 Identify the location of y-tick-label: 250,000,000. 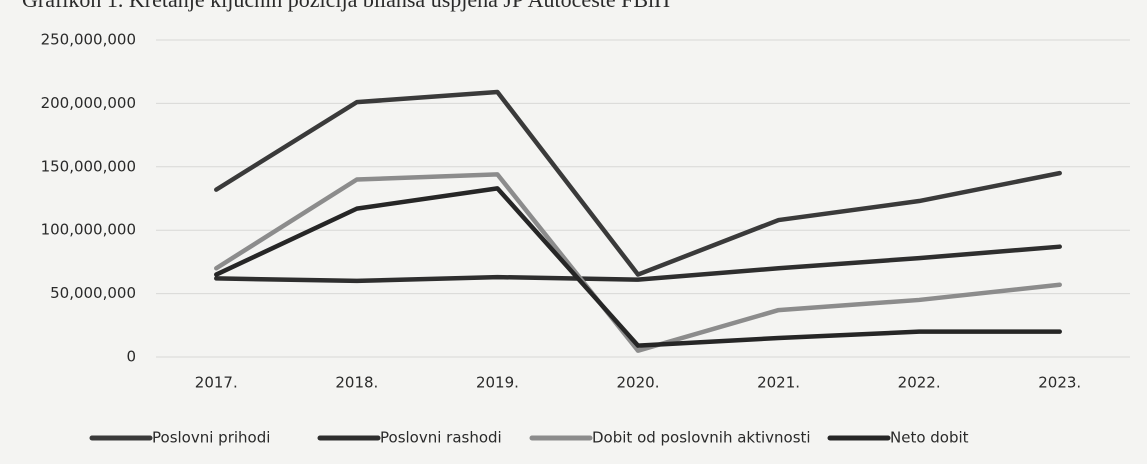
(88, 40).